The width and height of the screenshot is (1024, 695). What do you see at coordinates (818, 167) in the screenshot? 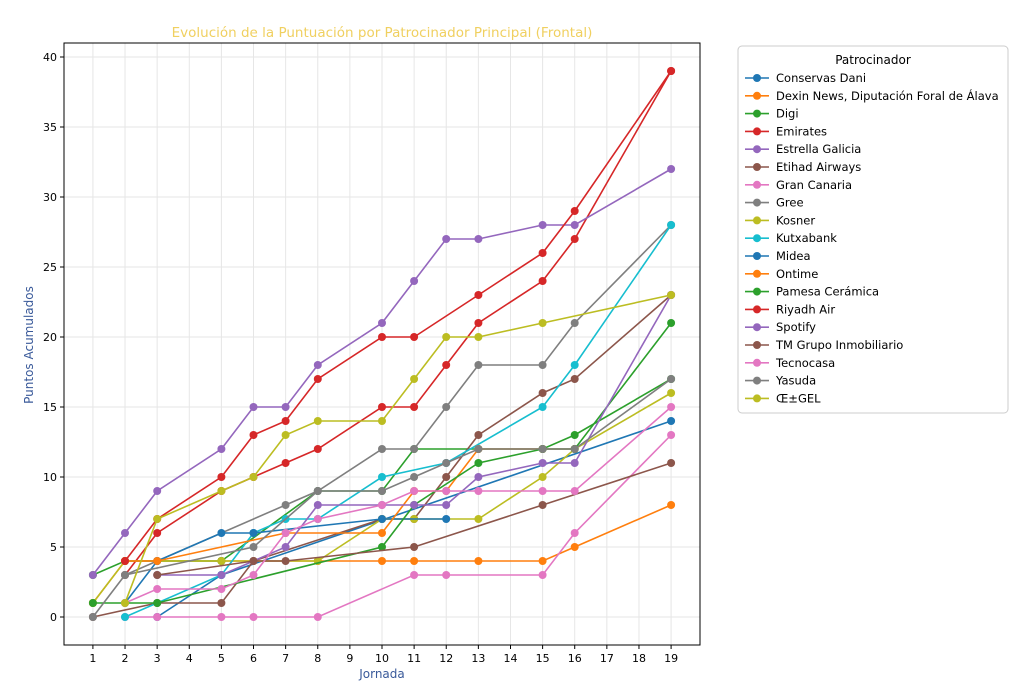
I see `legend-label: Etihad Airways` at bounding box center [818, 167].